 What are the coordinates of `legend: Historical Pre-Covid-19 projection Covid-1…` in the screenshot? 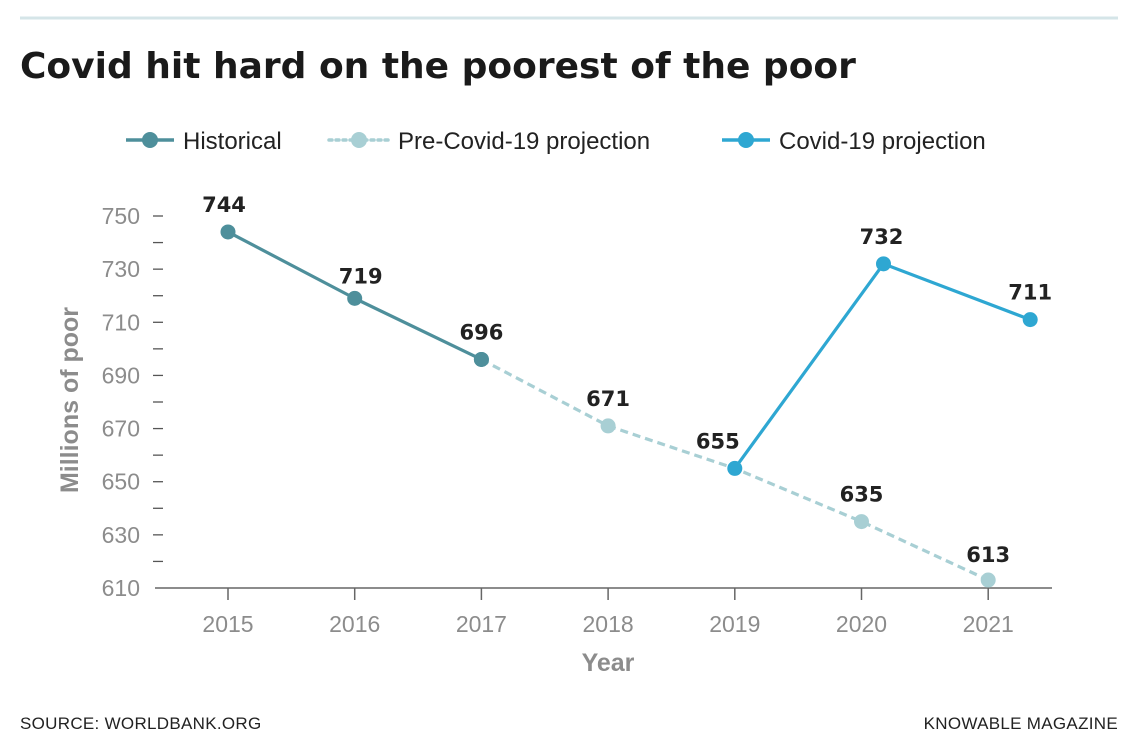 It's located at (556, 141).